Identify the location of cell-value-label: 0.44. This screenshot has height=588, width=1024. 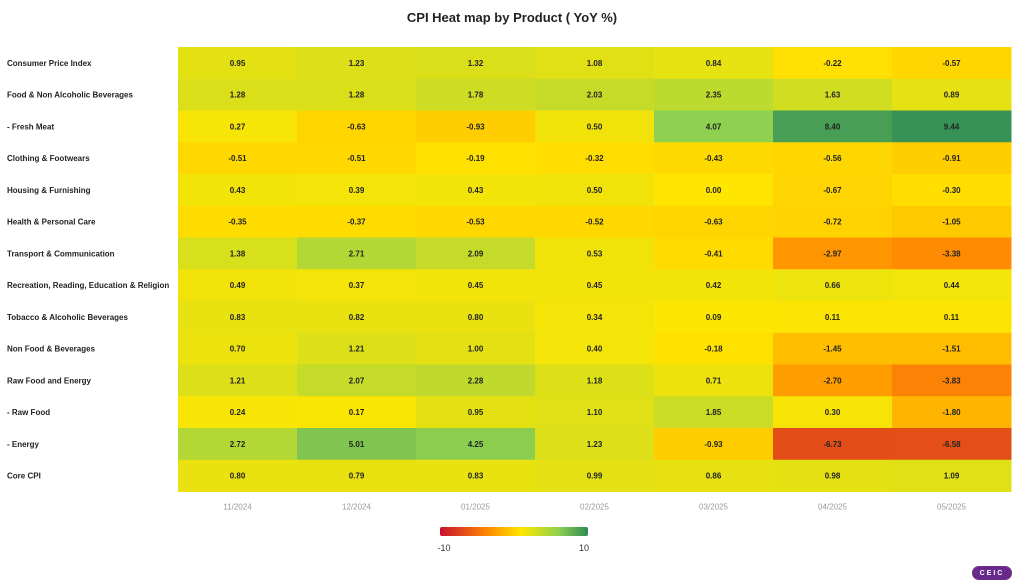
(952, 285).